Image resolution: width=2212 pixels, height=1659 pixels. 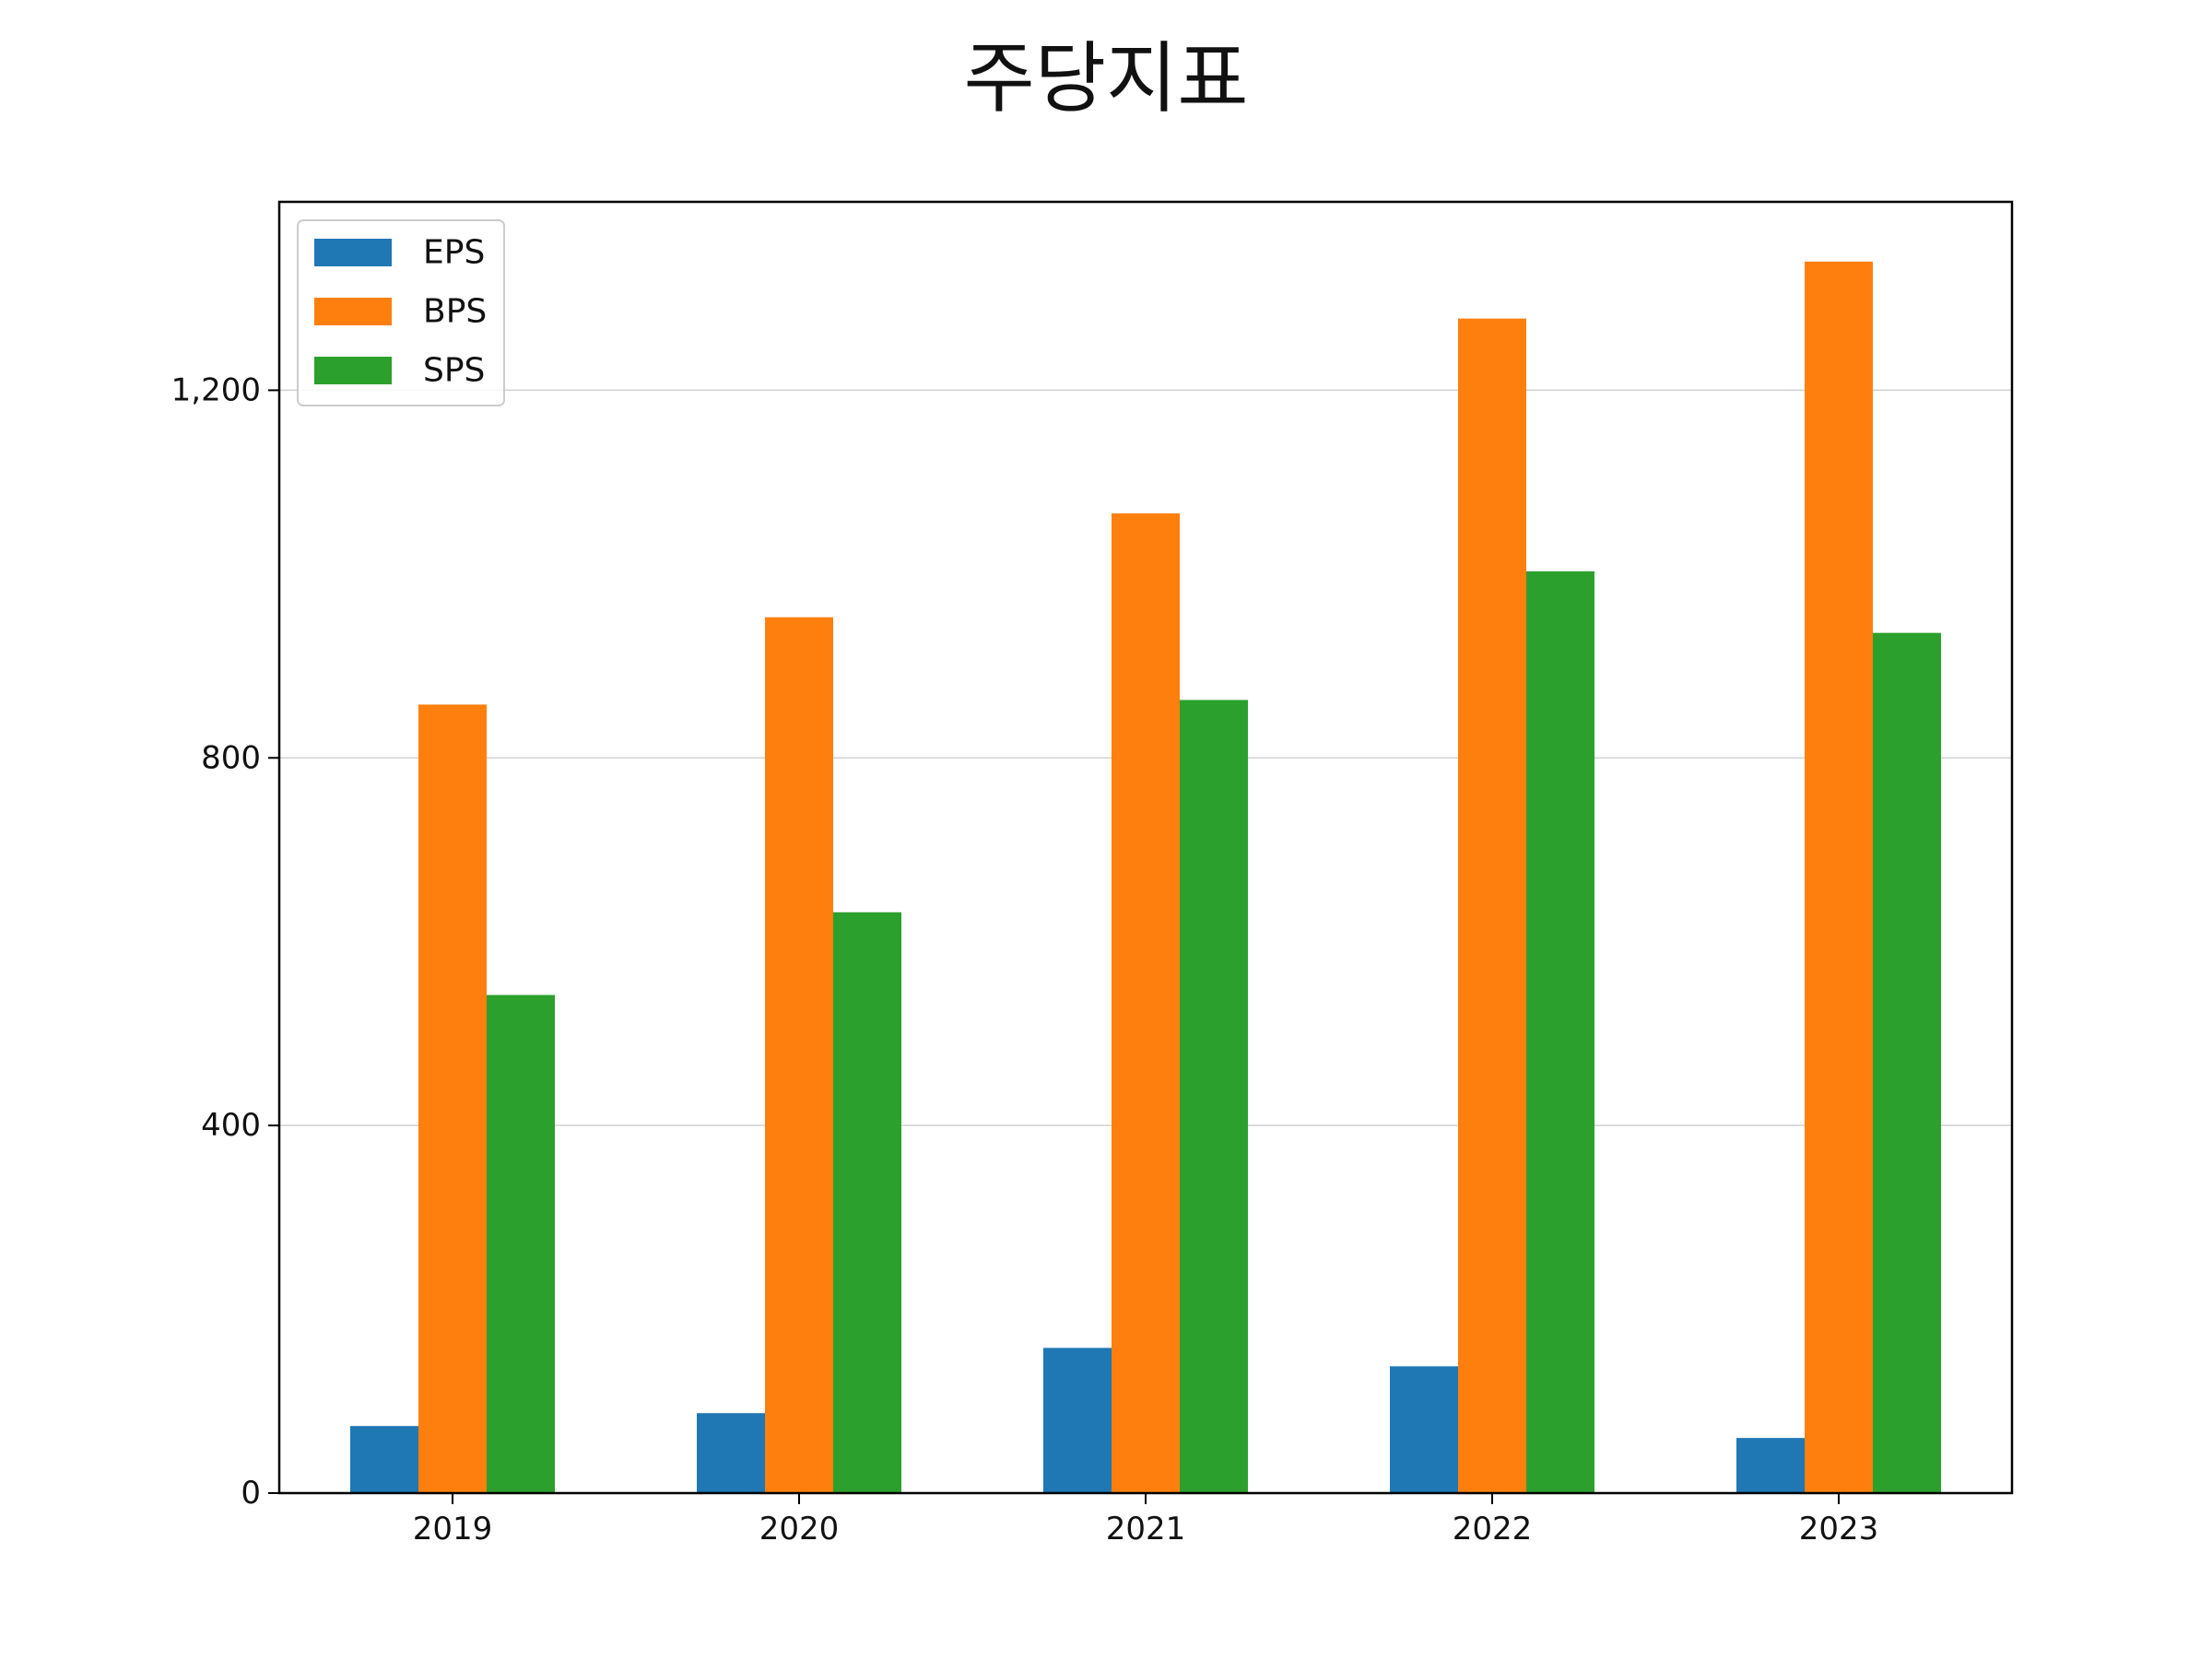 I want to click on bar-sps-2020, so click(x=867, y=1202).